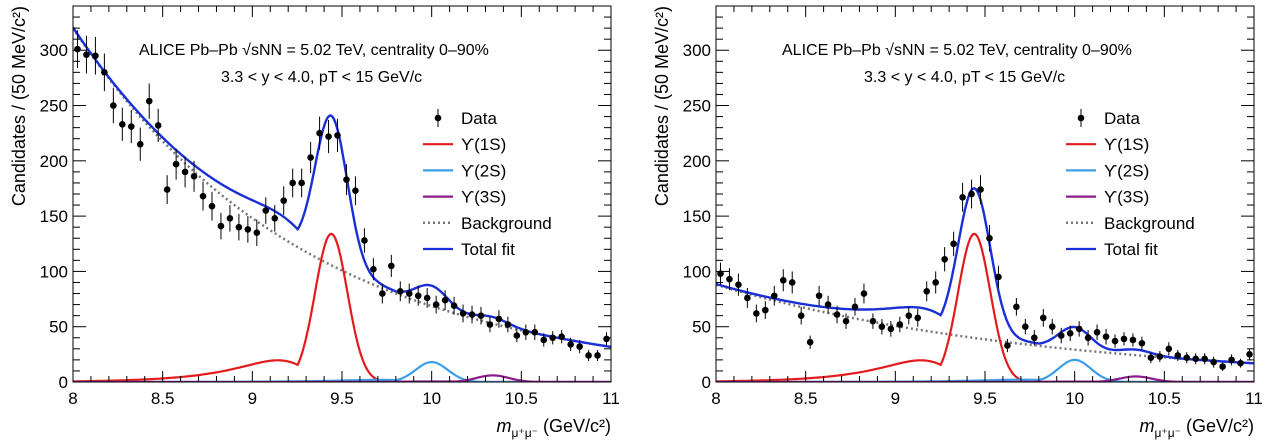  What do you see at coordinates (806, 398) in the screenshot?
I see `x-tick-label: 8.5` at bounding box center [806, 398].